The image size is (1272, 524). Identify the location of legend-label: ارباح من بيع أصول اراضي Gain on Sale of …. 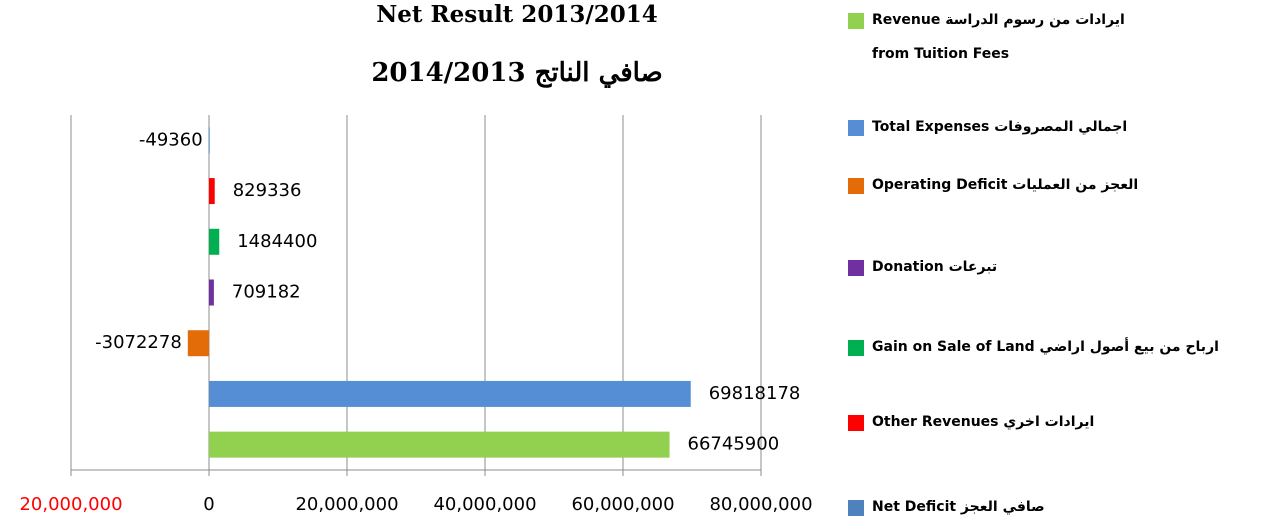
(1045, 347).